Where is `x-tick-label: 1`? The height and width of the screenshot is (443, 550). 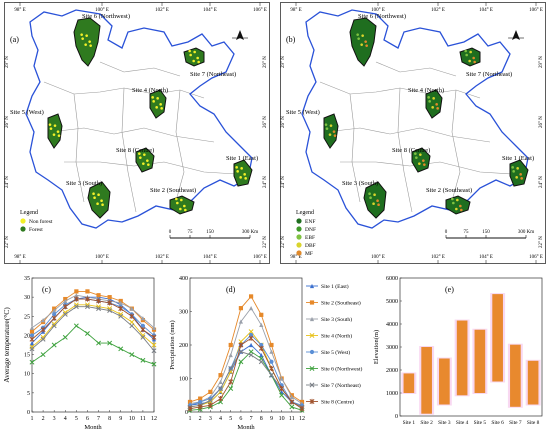 x-tick-label: 1 is located at coordinates (32, 419).